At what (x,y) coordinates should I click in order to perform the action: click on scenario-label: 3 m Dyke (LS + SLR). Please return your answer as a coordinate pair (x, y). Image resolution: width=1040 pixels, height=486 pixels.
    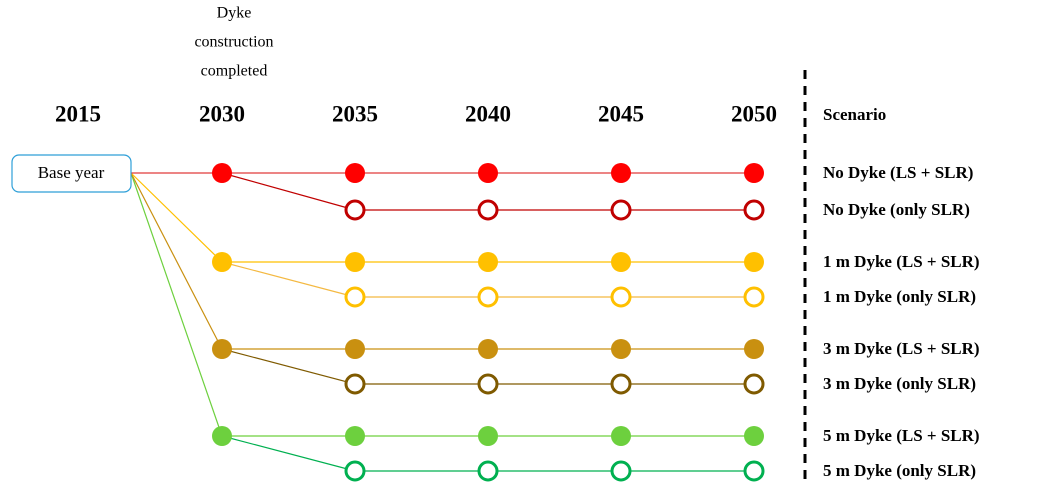
    Looking at the image, I should click on (901, 348).